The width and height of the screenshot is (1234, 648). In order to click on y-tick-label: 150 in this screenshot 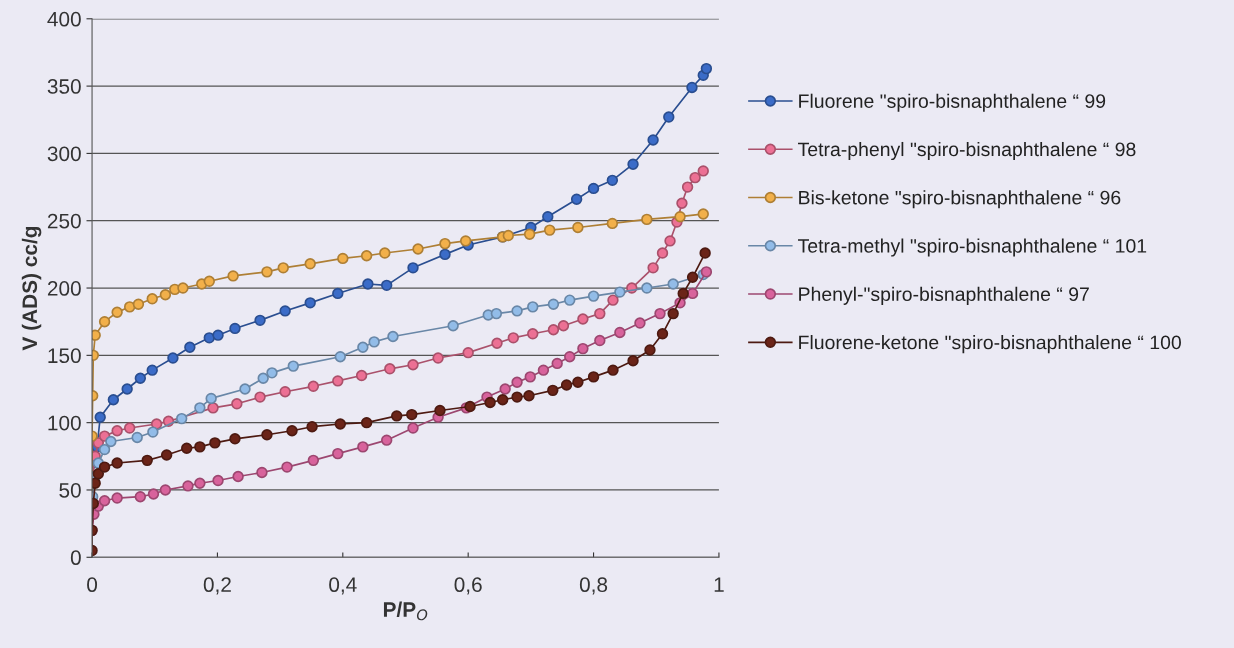, I will do `click(64, 356)`.